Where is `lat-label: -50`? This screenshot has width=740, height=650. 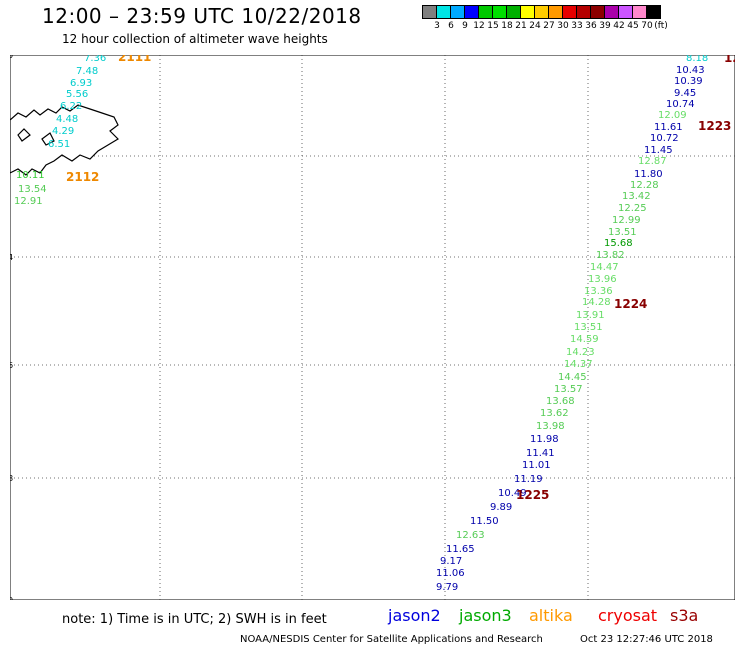
lat-label: -50 is located at coordinates (11, 57).